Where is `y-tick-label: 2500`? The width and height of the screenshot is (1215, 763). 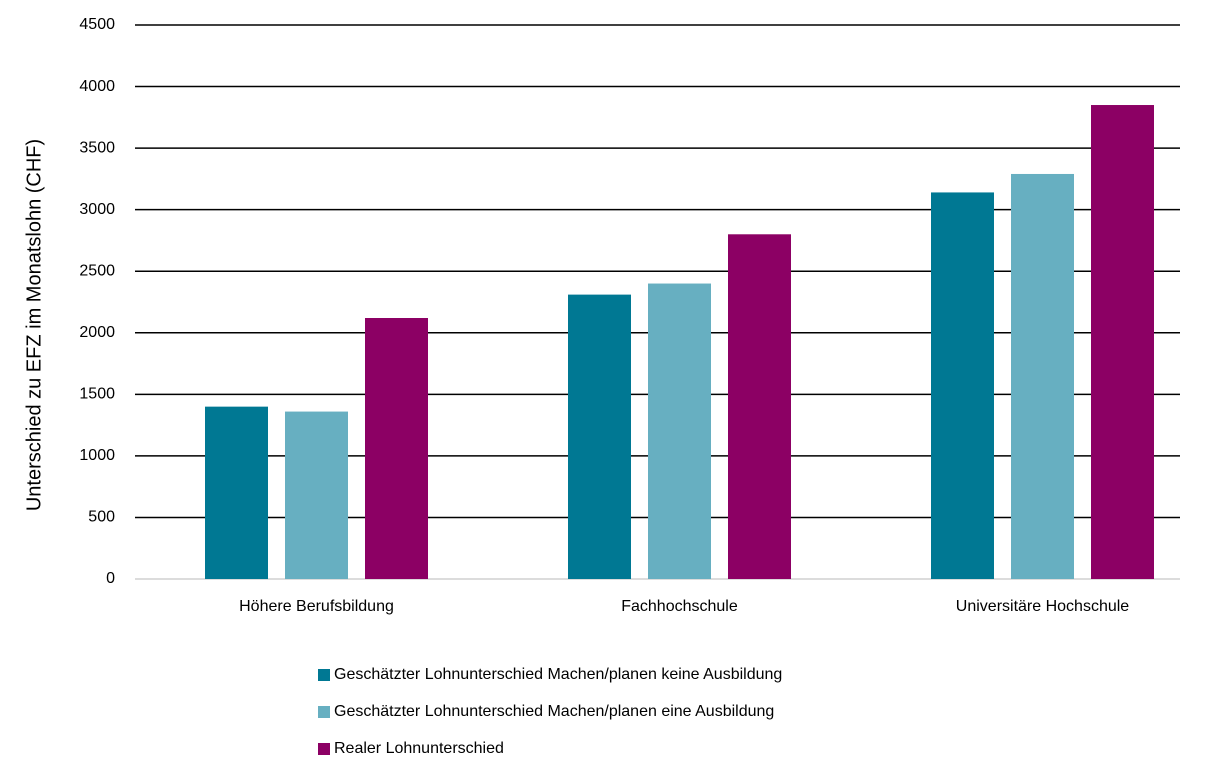
y-tick-label: 2500 is located at coordinates (97, 270).